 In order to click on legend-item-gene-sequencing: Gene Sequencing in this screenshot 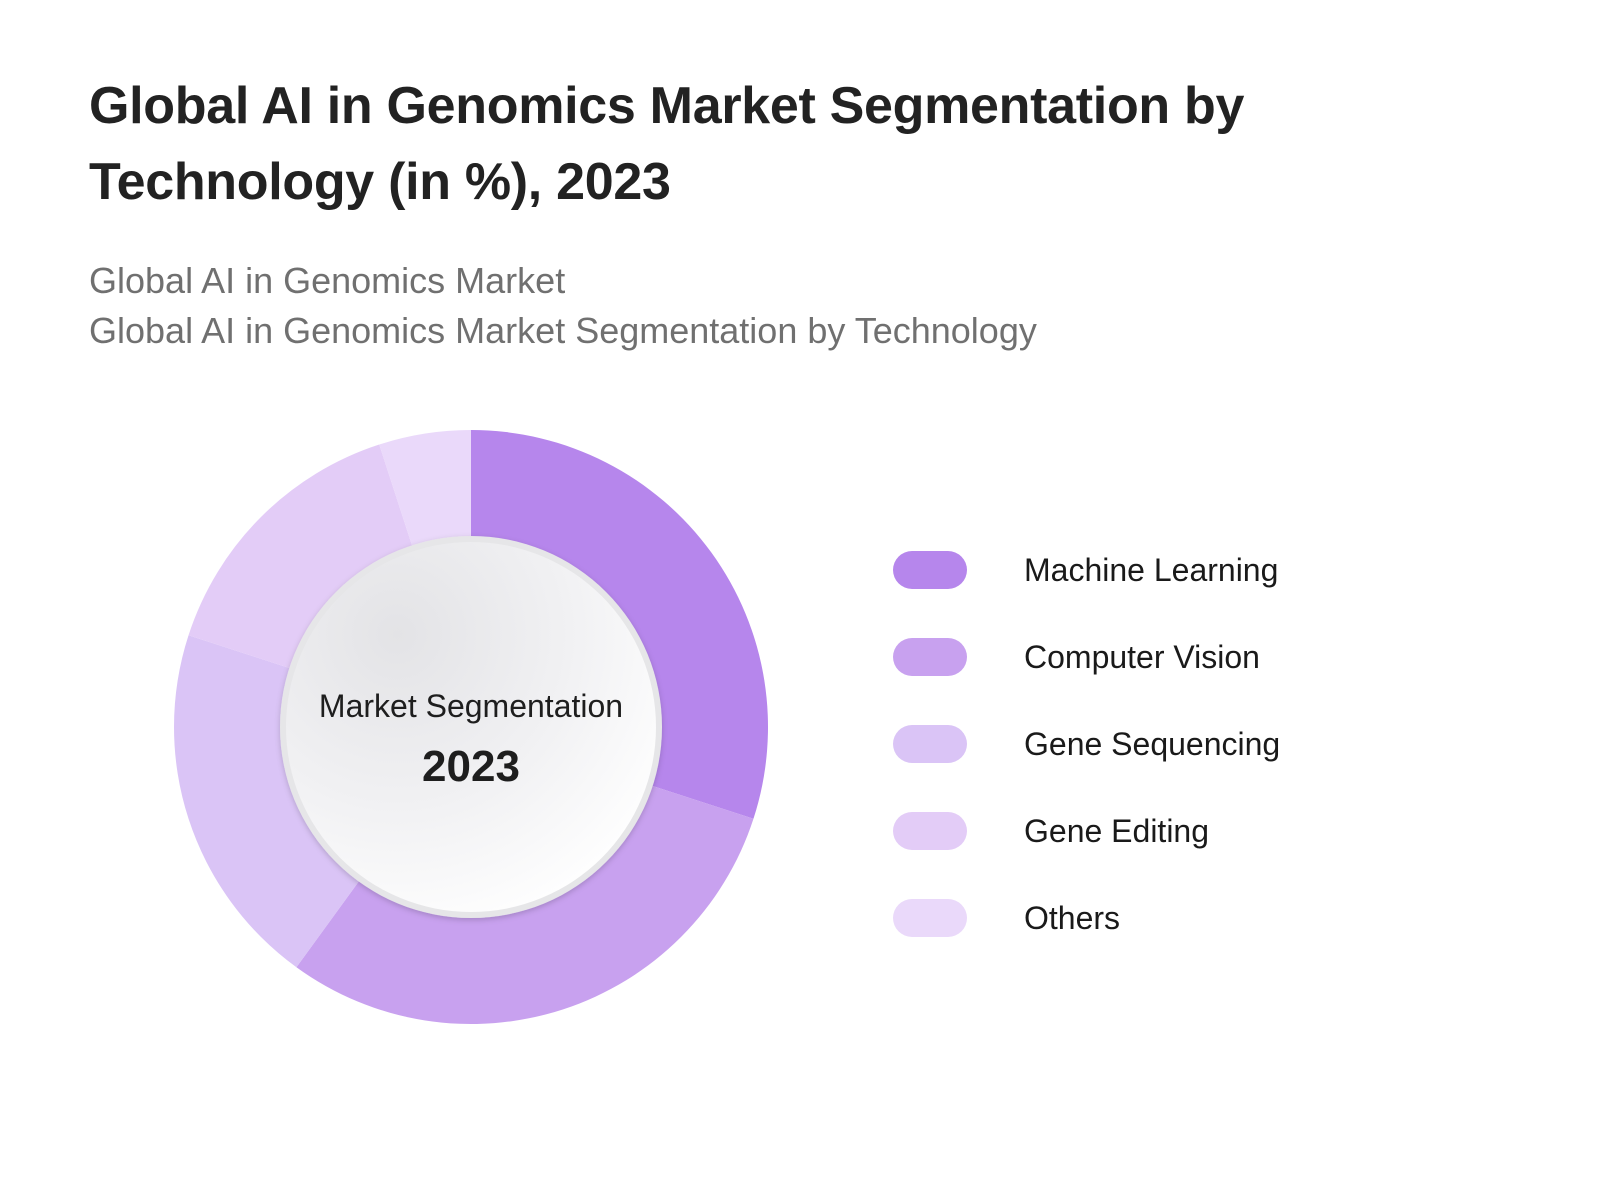, I will do `click(1153, 768)`.